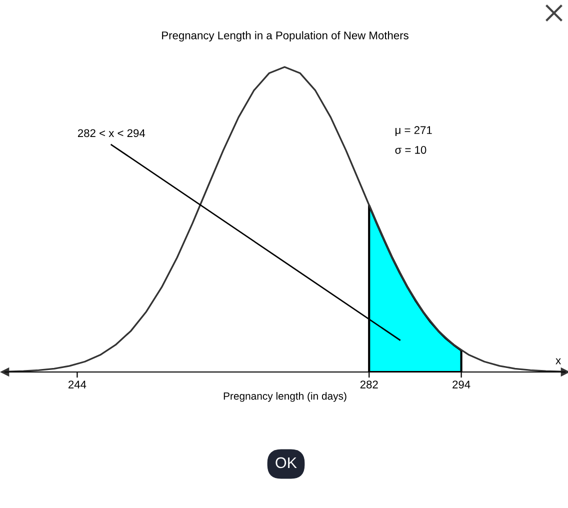 Image resolution: width=568 pixels, height=508 pixels. What do you see at coordinates (112, 133) in the screenshot?
I see `annotation: 282 < x < 294` at bounding box center [112, 133].